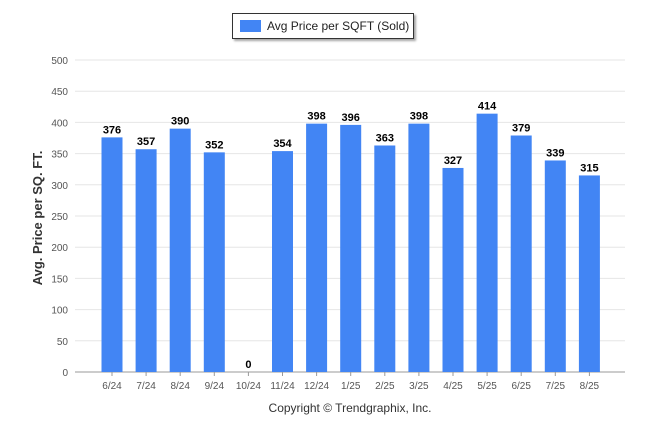 This screenshot has width=646, height=434. Describe the element at coordinates (419, 386) in the screenshot. I see `x-tick-label: 3/25` at that location.